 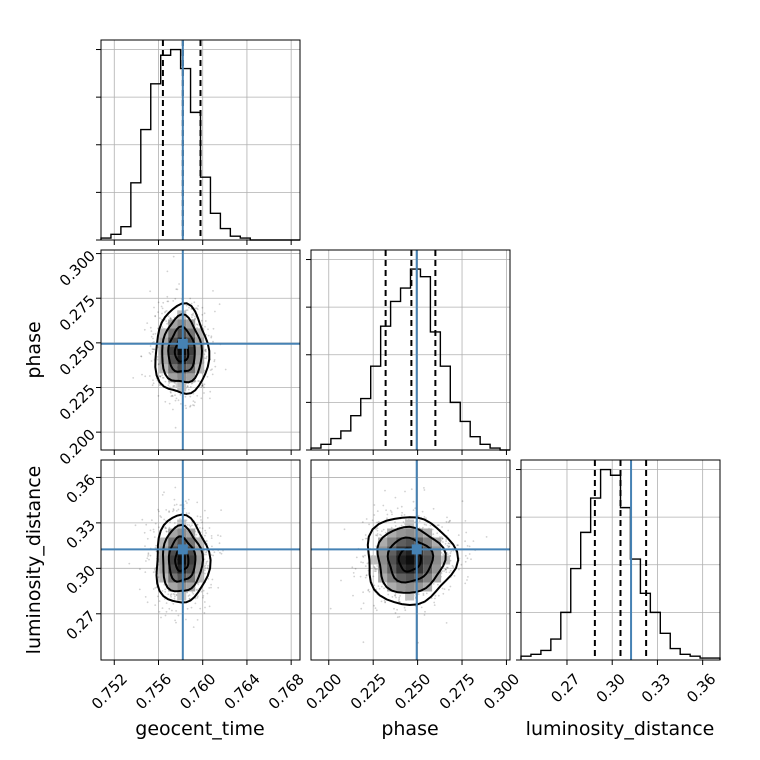 What do you see at coordinates (200, 144) in the screenshot?
I see `hist-step-geocent_time` at bounding box center [200, 144].